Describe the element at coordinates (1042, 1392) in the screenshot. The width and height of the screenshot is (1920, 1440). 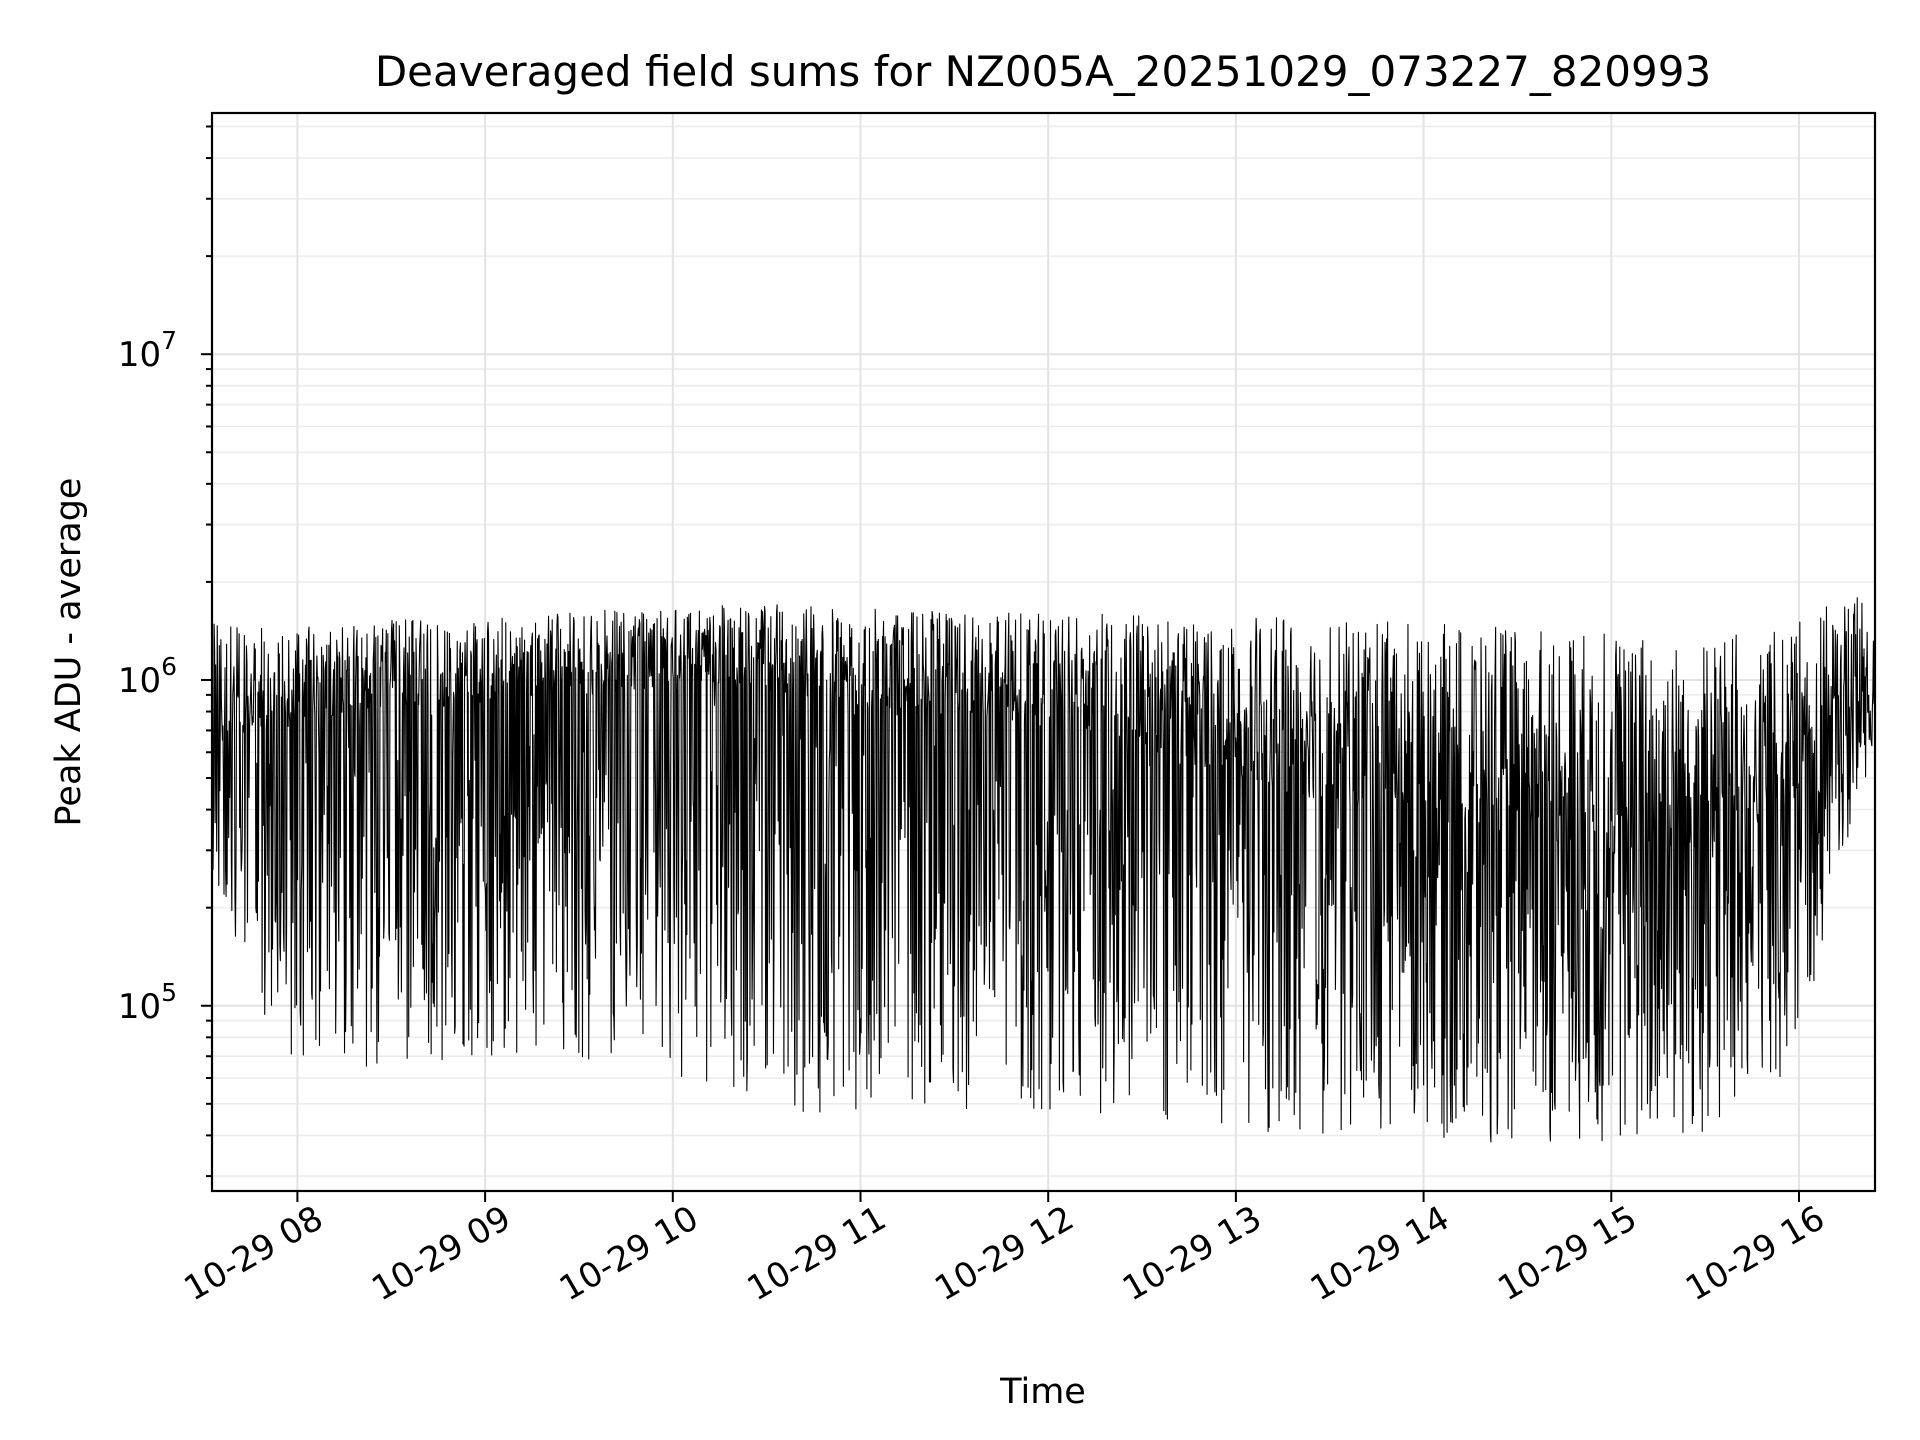
I see `x-axis-label: Time` at that location.